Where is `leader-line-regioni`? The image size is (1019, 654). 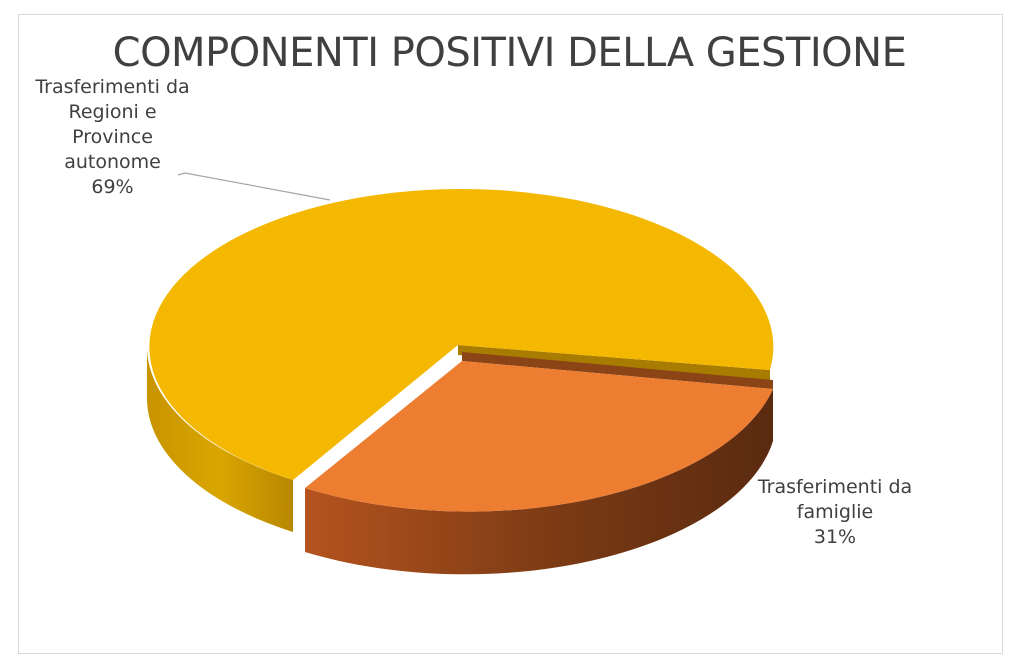 leader-line-regioni is located at coordinates (254, 186).